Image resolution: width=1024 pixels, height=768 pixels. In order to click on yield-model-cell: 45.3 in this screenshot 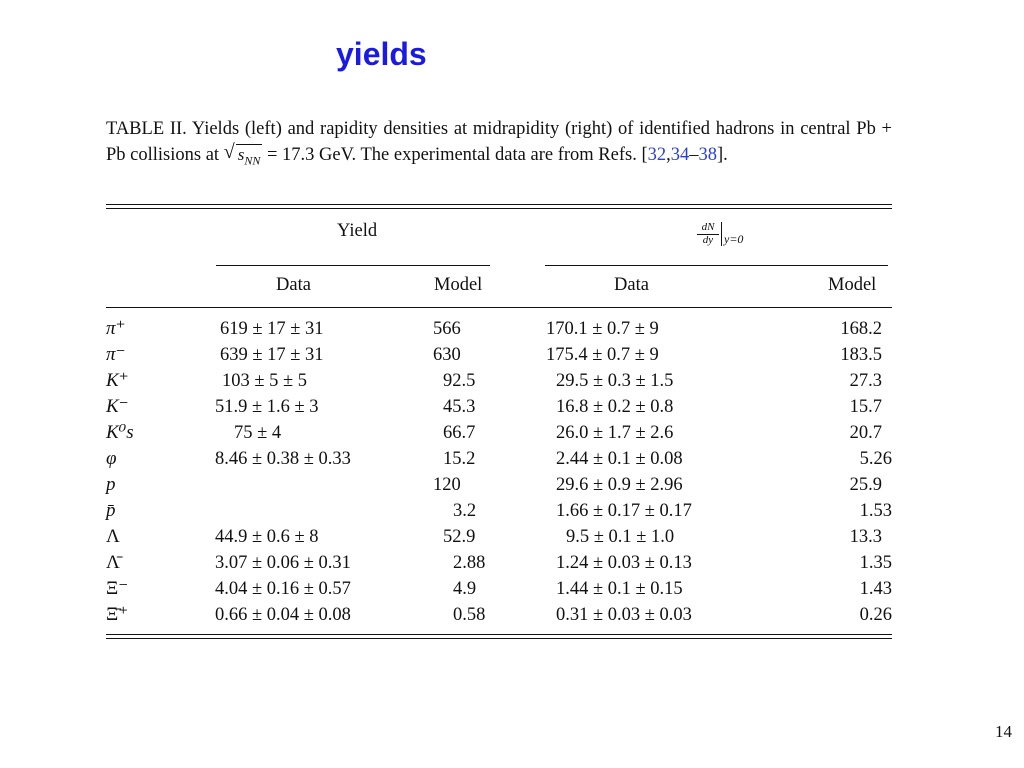, I will do `click(459, 407)`.